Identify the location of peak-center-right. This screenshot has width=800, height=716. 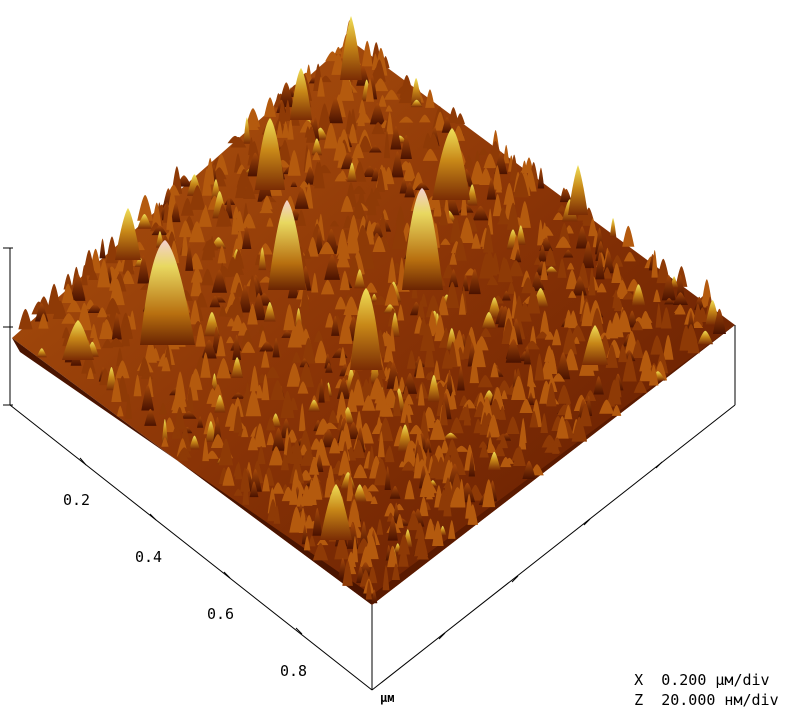
(422, 239).